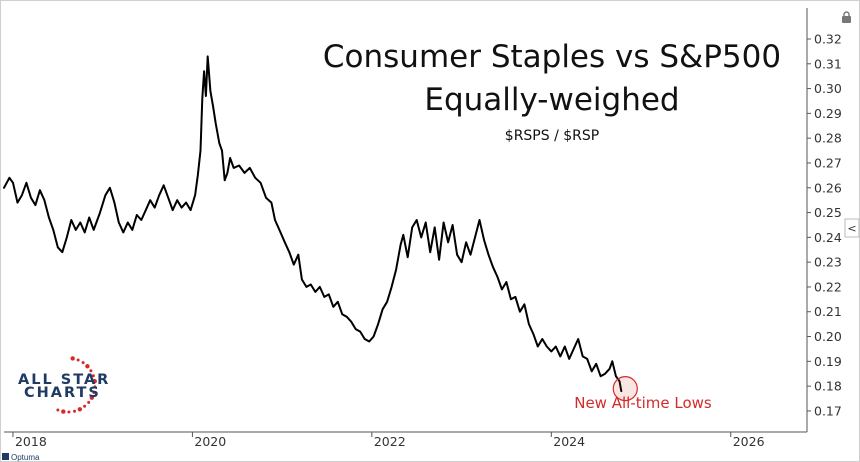  What do you see at coordinates (828, 311) in the screenshot?
I see `y-tick-label: 0.21` at bounding box center [828, 311].